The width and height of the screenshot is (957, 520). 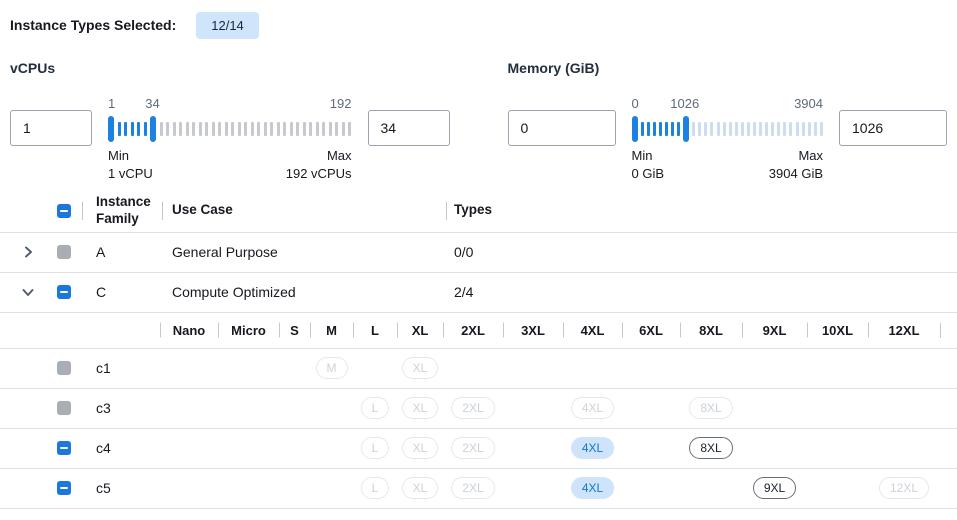 What do you see at coordinates (592, 408) in the screenshot?
I see `size-pill-disabled: 4XL` at bounding box center [592, 408].